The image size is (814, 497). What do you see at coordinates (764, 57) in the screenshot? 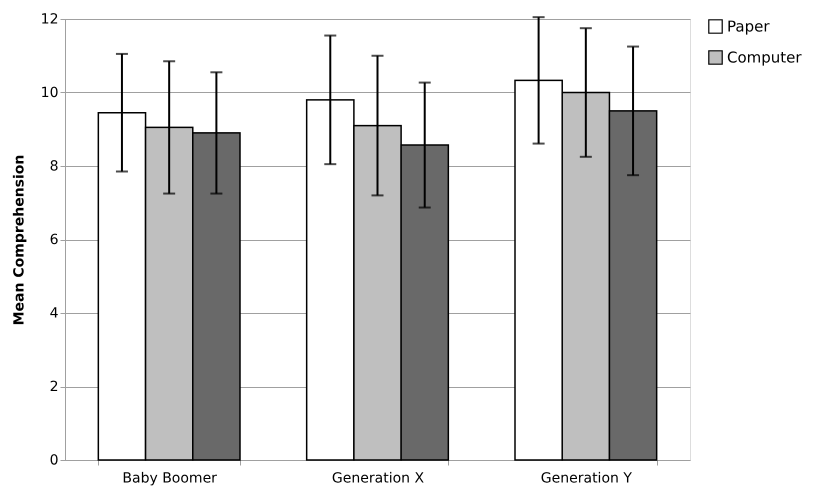
I see `legend-label: Computer` at bounding box center [764, 57].